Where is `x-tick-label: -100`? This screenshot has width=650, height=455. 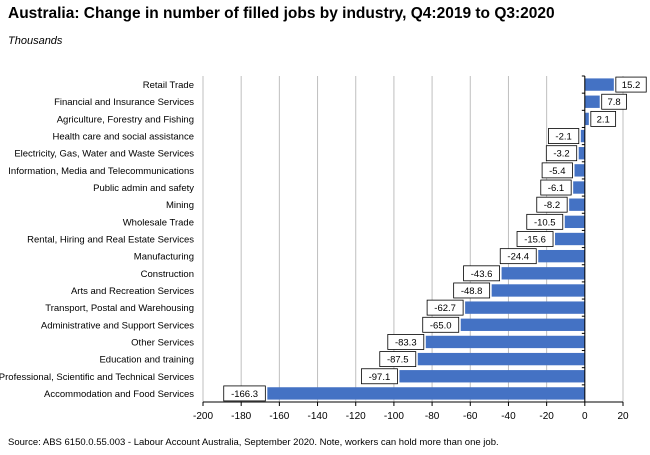 x-tick-label: -100 is located at coordinates (394, 416).